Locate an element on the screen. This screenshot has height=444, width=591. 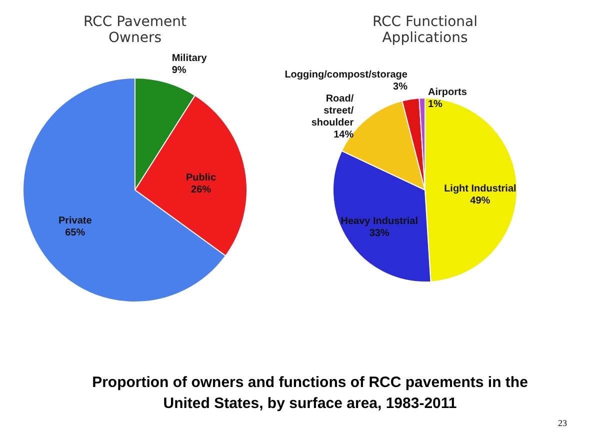
slice-label: Heavy Industrial is located at coordinates (379, 222).